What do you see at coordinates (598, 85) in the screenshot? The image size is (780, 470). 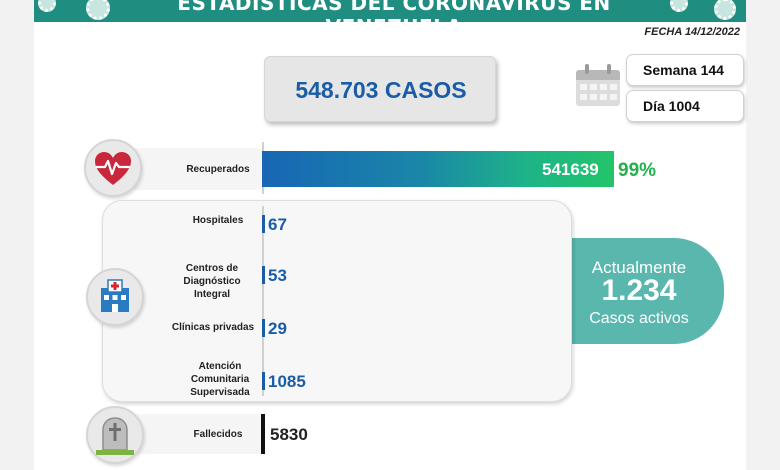 I see `calendar-icon` at bounding box center [598, 85].